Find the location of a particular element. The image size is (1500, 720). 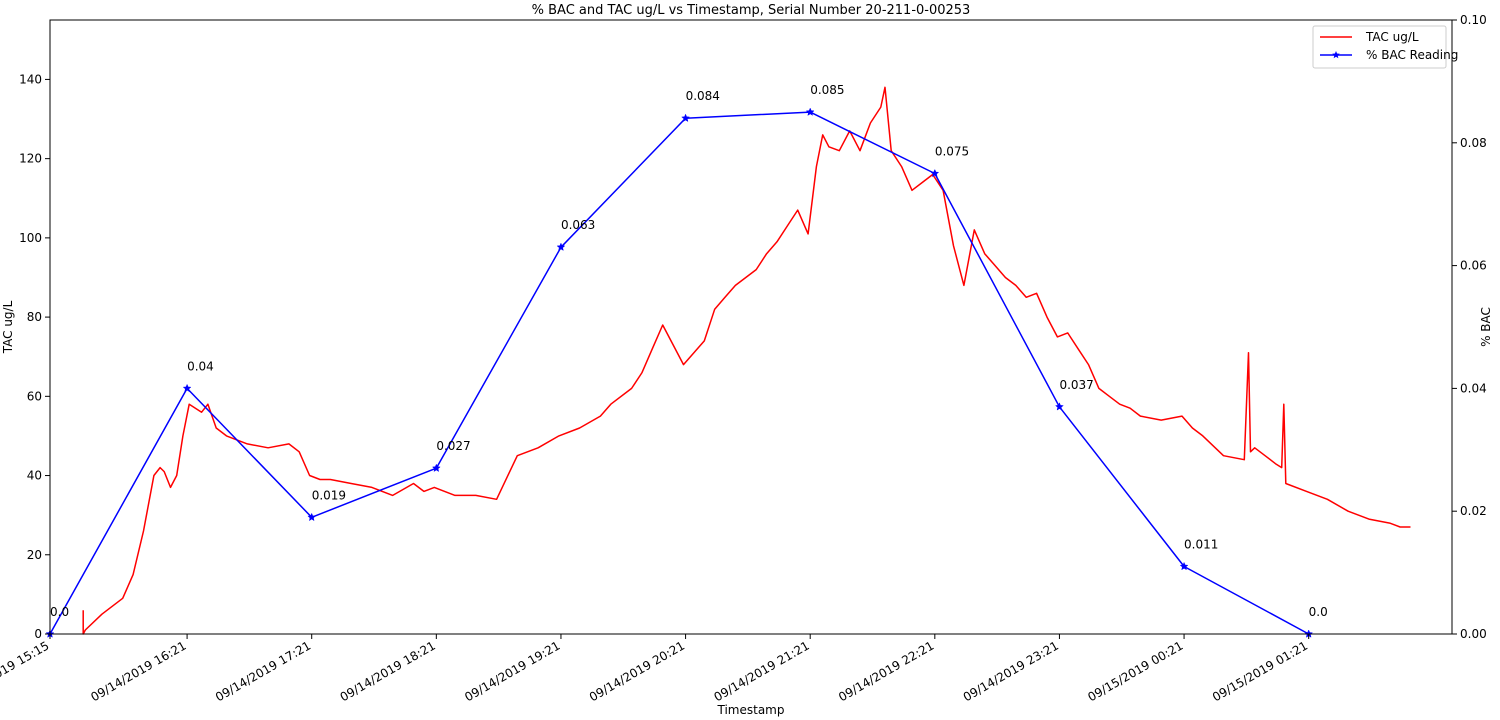

bac-data-label: 0.085 is located at coordinates (827, 90).